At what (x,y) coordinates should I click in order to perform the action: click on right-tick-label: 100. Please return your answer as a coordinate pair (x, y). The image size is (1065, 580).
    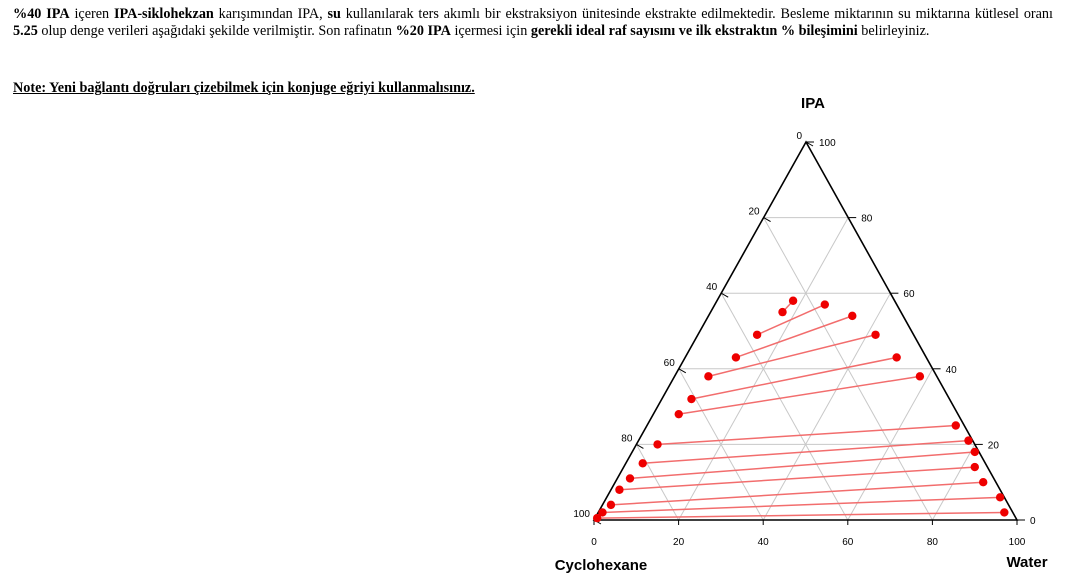
    Looking at the image, I should click on (827, 143).